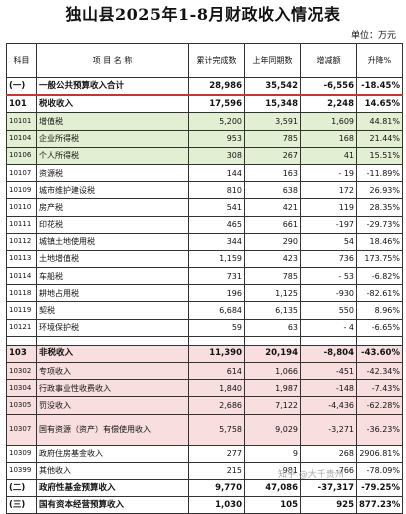  What do you see at coordinates (112, 470) in the screenshot?
I see `row-name: 其他收入` at bounding box center [112, 470].